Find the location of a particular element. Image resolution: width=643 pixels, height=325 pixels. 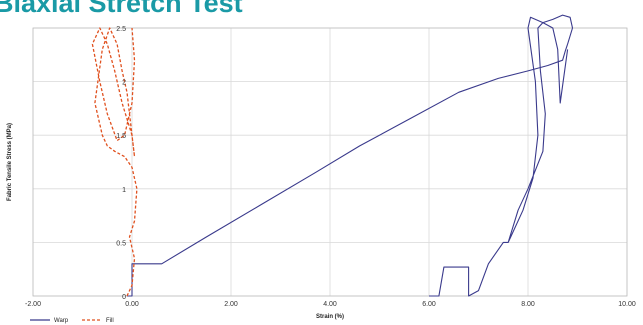

legend-label: Warp is located at coordinates (61, 321).